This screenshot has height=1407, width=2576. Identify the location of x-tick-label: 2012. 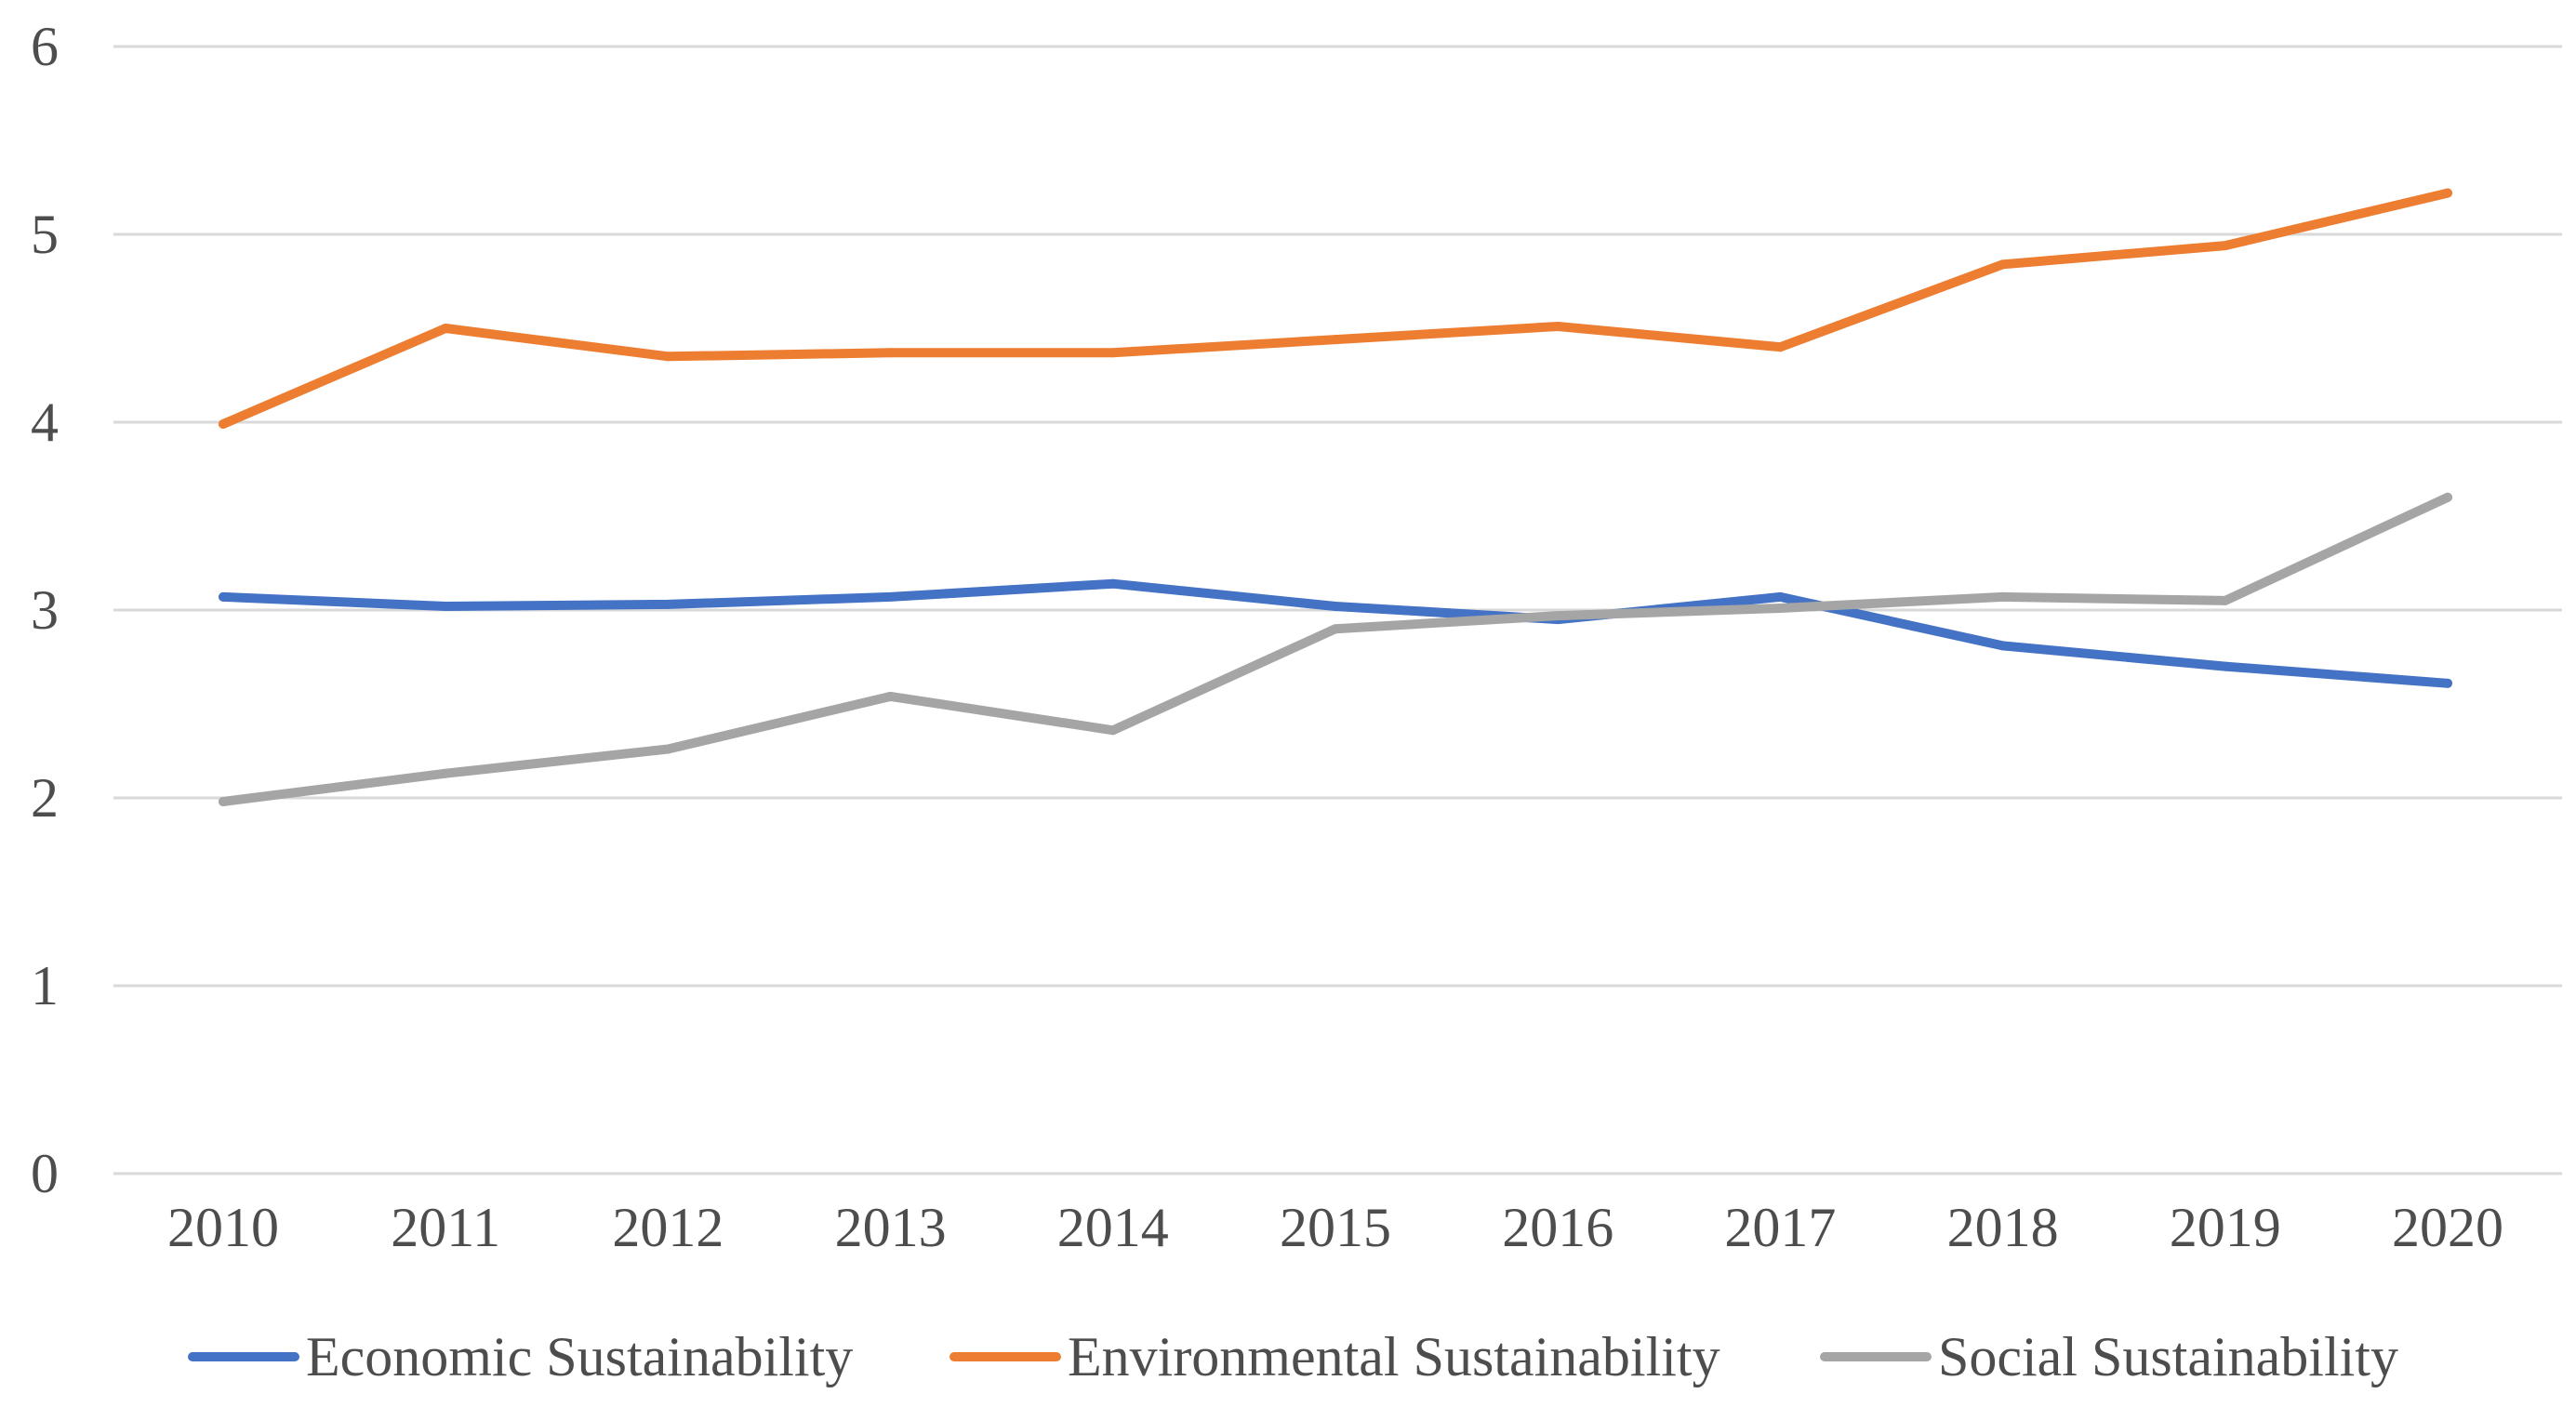
(668, 1227).